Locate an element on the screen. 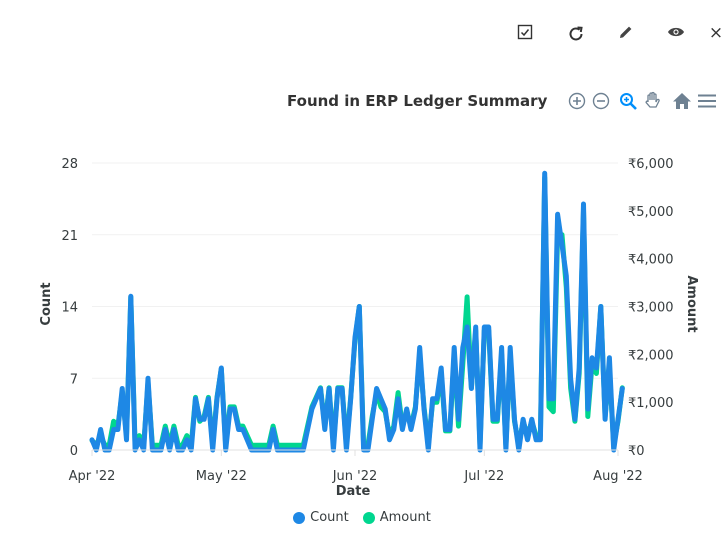 The height and width of the screenshot is (545, 724). pan-icon is located at coordinates (653, 101).